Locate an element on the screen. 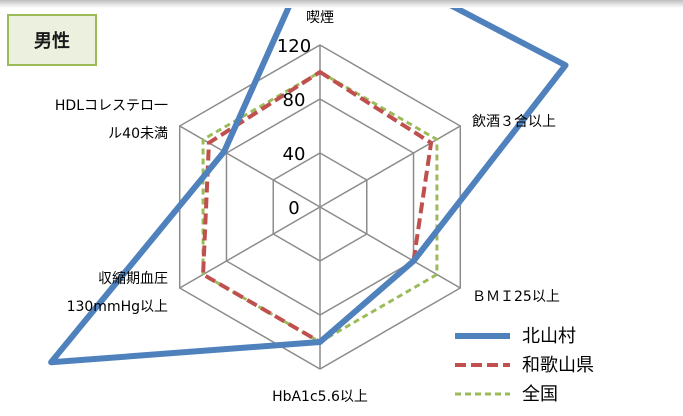 This screenshot has height=416, width=683. axis-label: 喫煙 is located at coordinates (320, 18).